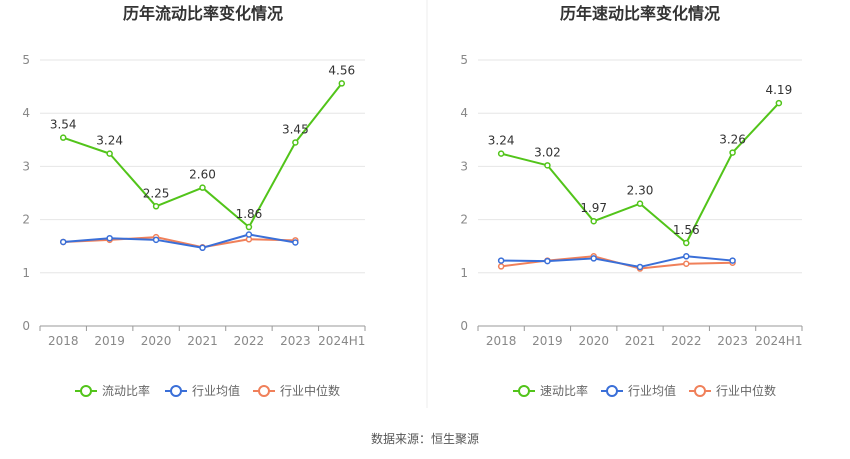 This screenshot has height=459, width=850. Describe the element at coordinates (156, 193) in the screenshot. I see `data-label: 2.25` at that location.